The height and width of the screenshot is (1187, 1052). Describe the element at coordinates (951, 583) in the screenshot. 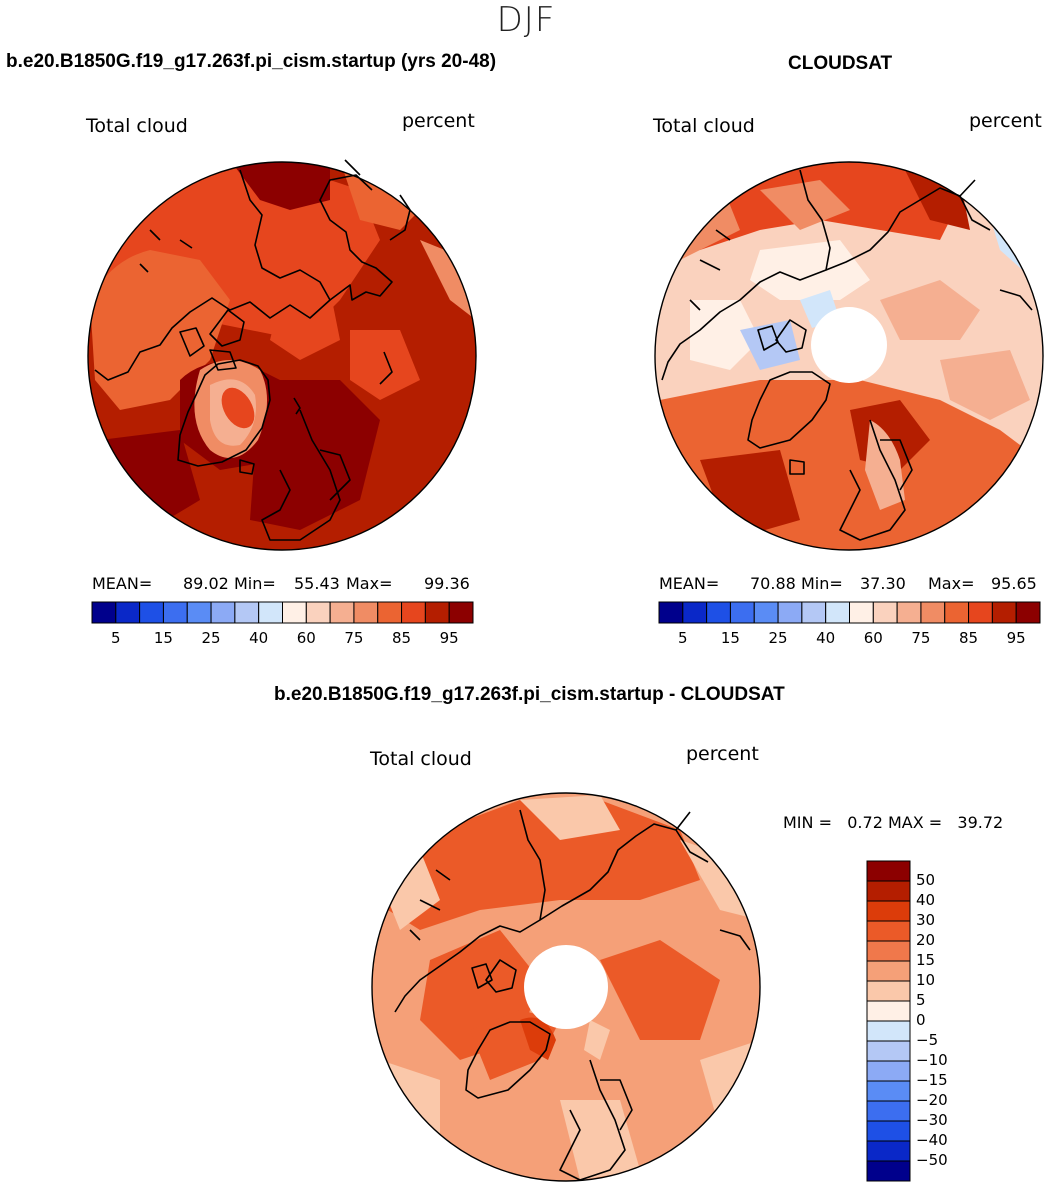

I see `panel2-max-label: Max=` at that location.